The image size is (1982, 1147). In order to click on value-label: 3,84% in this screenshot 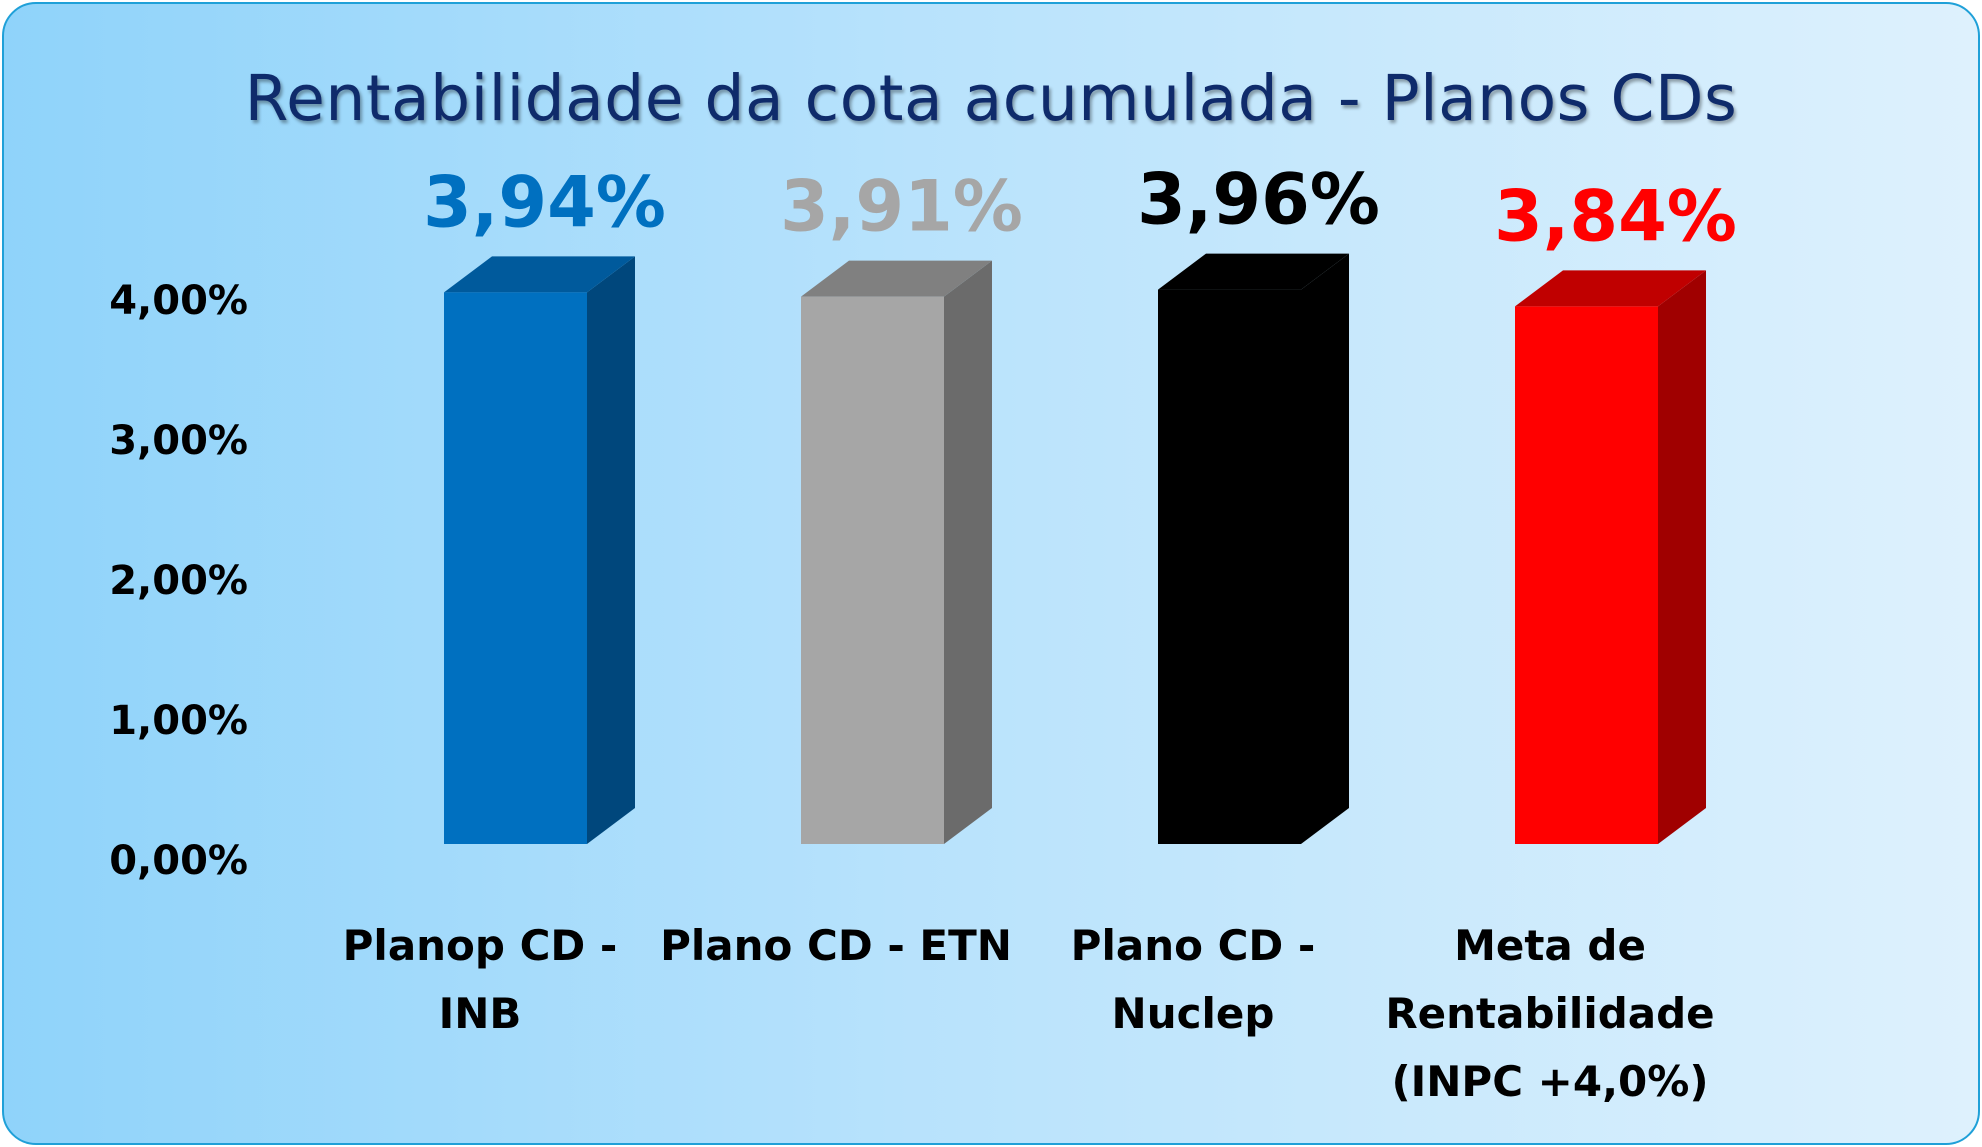, I will do `click(1615, 216)`.